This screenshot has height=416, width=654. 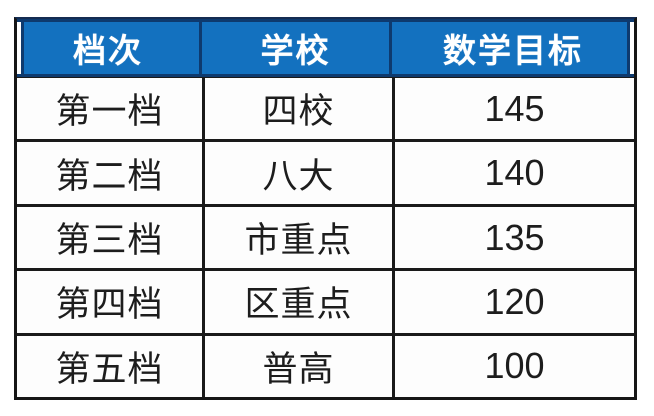 I want to click on table-row: 第二档 八大 140, so click(x=325, y=171).